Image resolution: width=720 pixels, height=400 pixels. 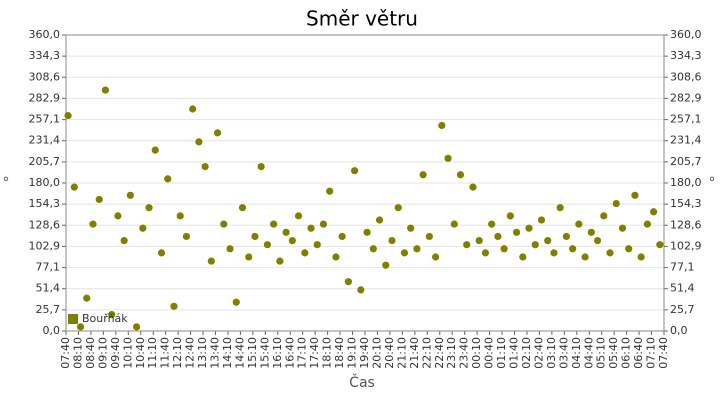 What do you see at coordinates (45, 182) in the screenshot?
I see `y-tick-label: 180,0` at bounding box center [45, 182].